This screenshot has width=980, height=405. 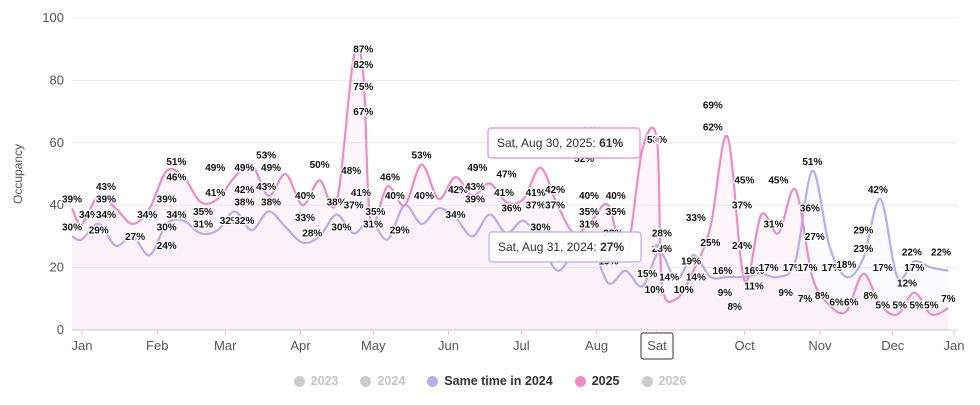 I want to click on y-tick-label: 80, so click(x=57, y=79).